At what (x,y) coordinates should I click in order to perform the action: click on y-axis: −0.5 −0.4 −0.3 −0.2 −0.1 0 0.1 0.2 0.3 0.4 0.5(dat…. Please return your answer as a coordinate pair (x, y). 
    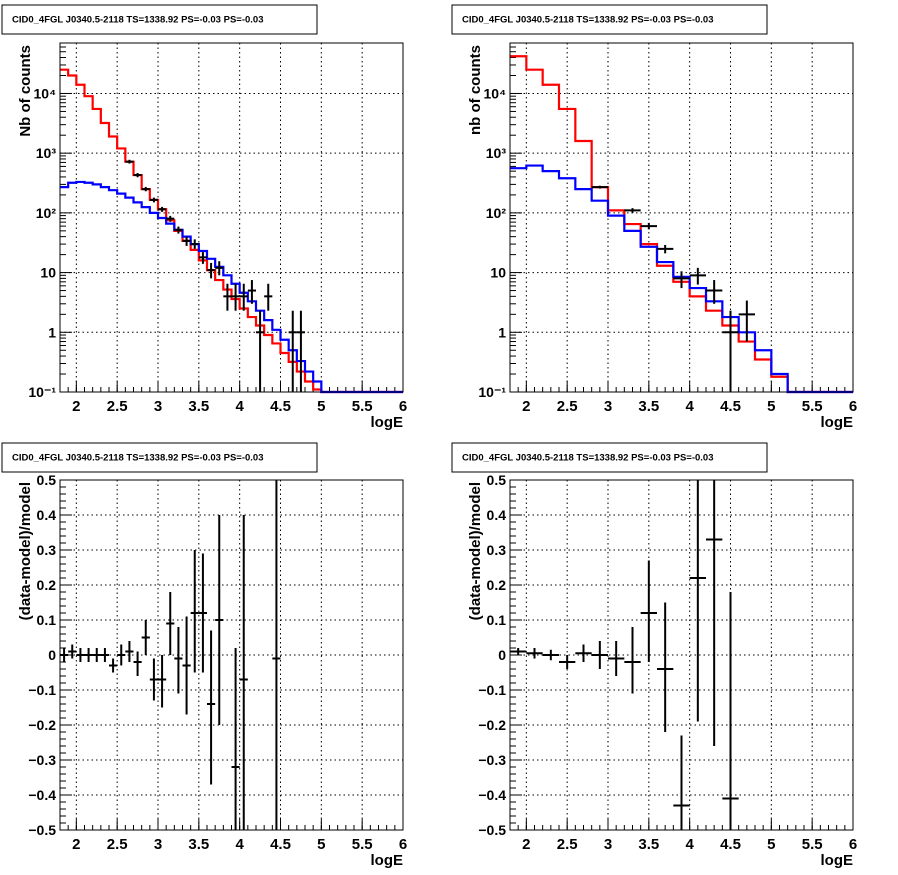
    Looking at the image, I should click on (494, 655).